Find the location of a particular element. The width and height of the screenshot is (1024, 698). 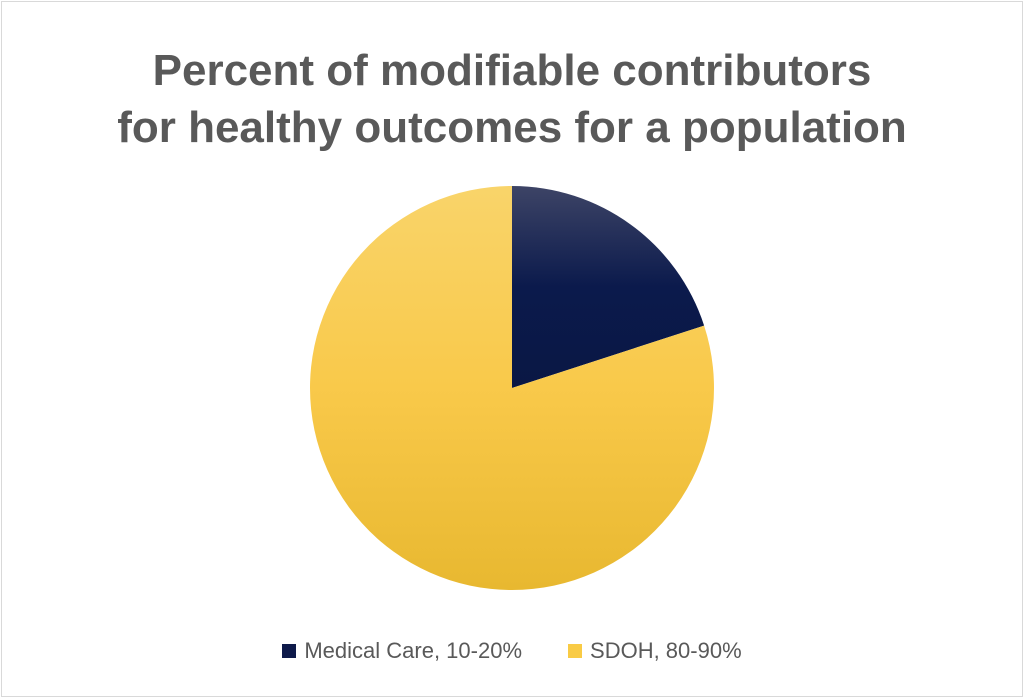

legend-item-sdoh: SDOH, 80-90% is located at coordinates (655, 651).